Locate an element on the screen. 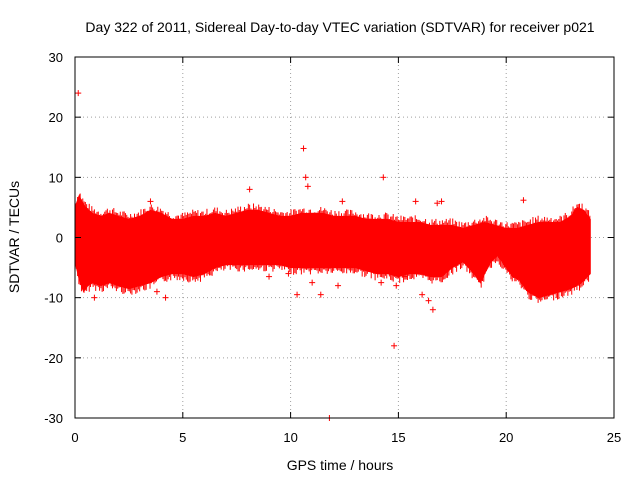  y-axis-label: SDTVAR / TECUs is located at coordinates (14, 237).